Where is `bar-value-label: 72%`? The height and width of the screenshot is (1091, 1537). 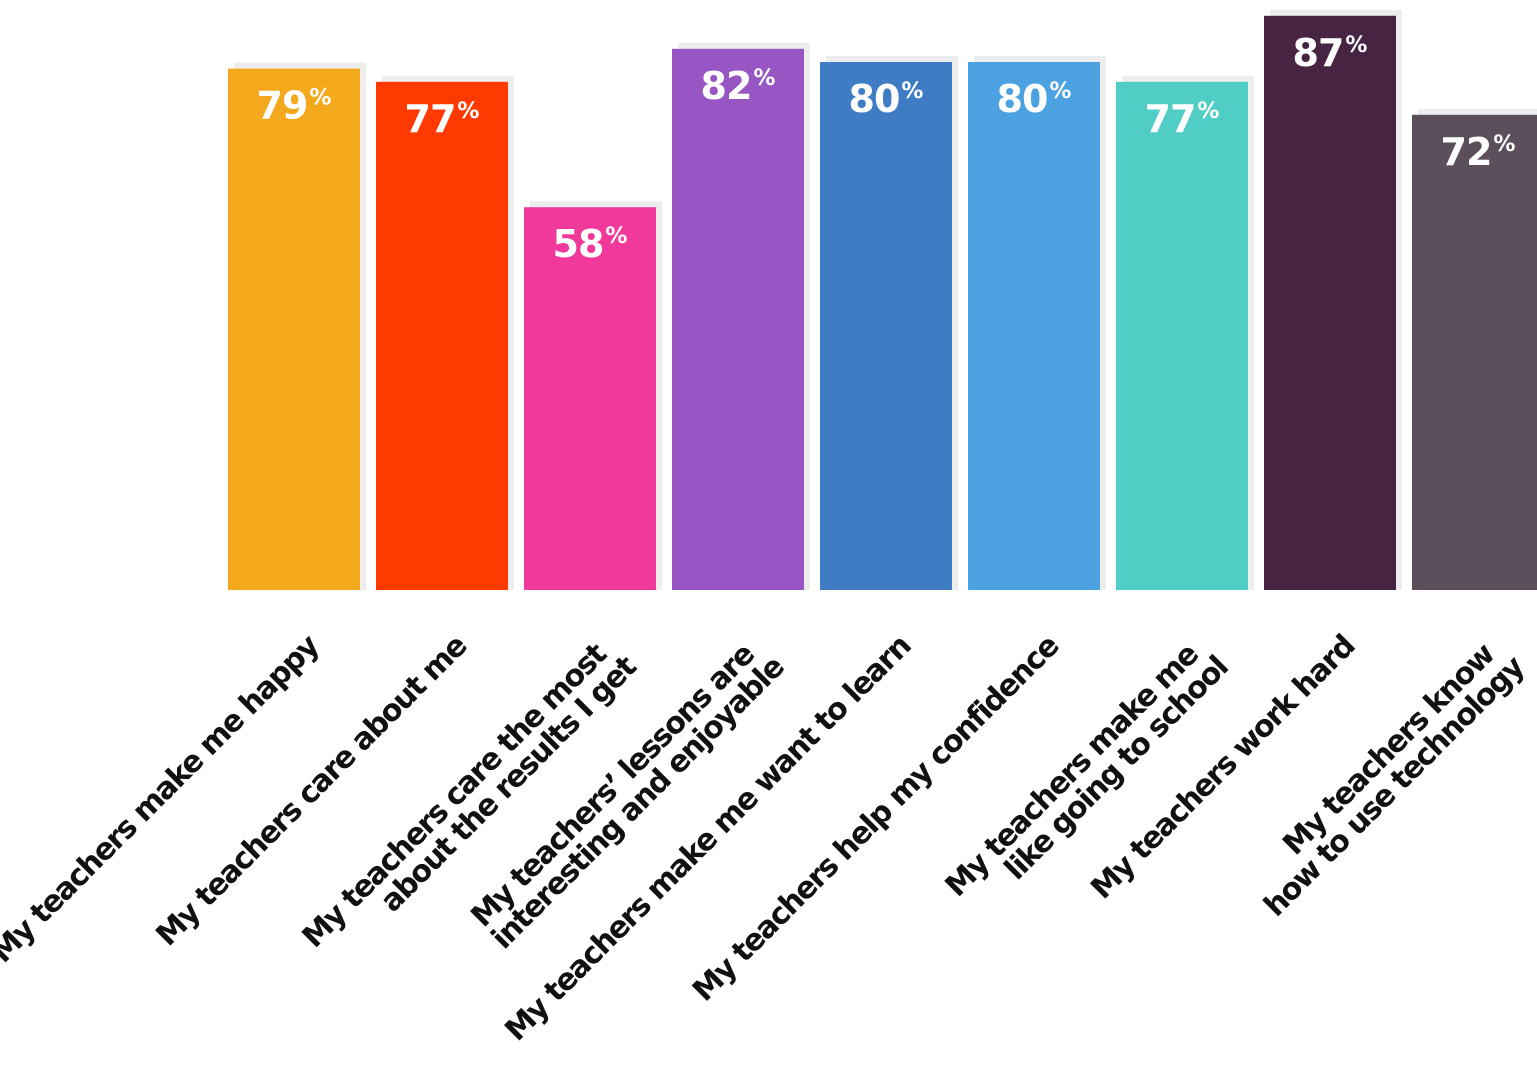
bar-value-label: 72% is located at coordinates (1478, 152).